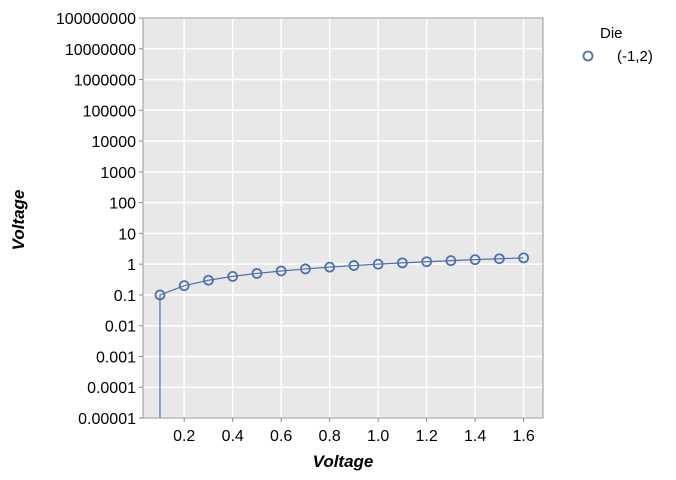 Image resolution: width=676 pixels, height=480 pixels. I want to click on y-tick-label: 0.0001, so click(111, 388).